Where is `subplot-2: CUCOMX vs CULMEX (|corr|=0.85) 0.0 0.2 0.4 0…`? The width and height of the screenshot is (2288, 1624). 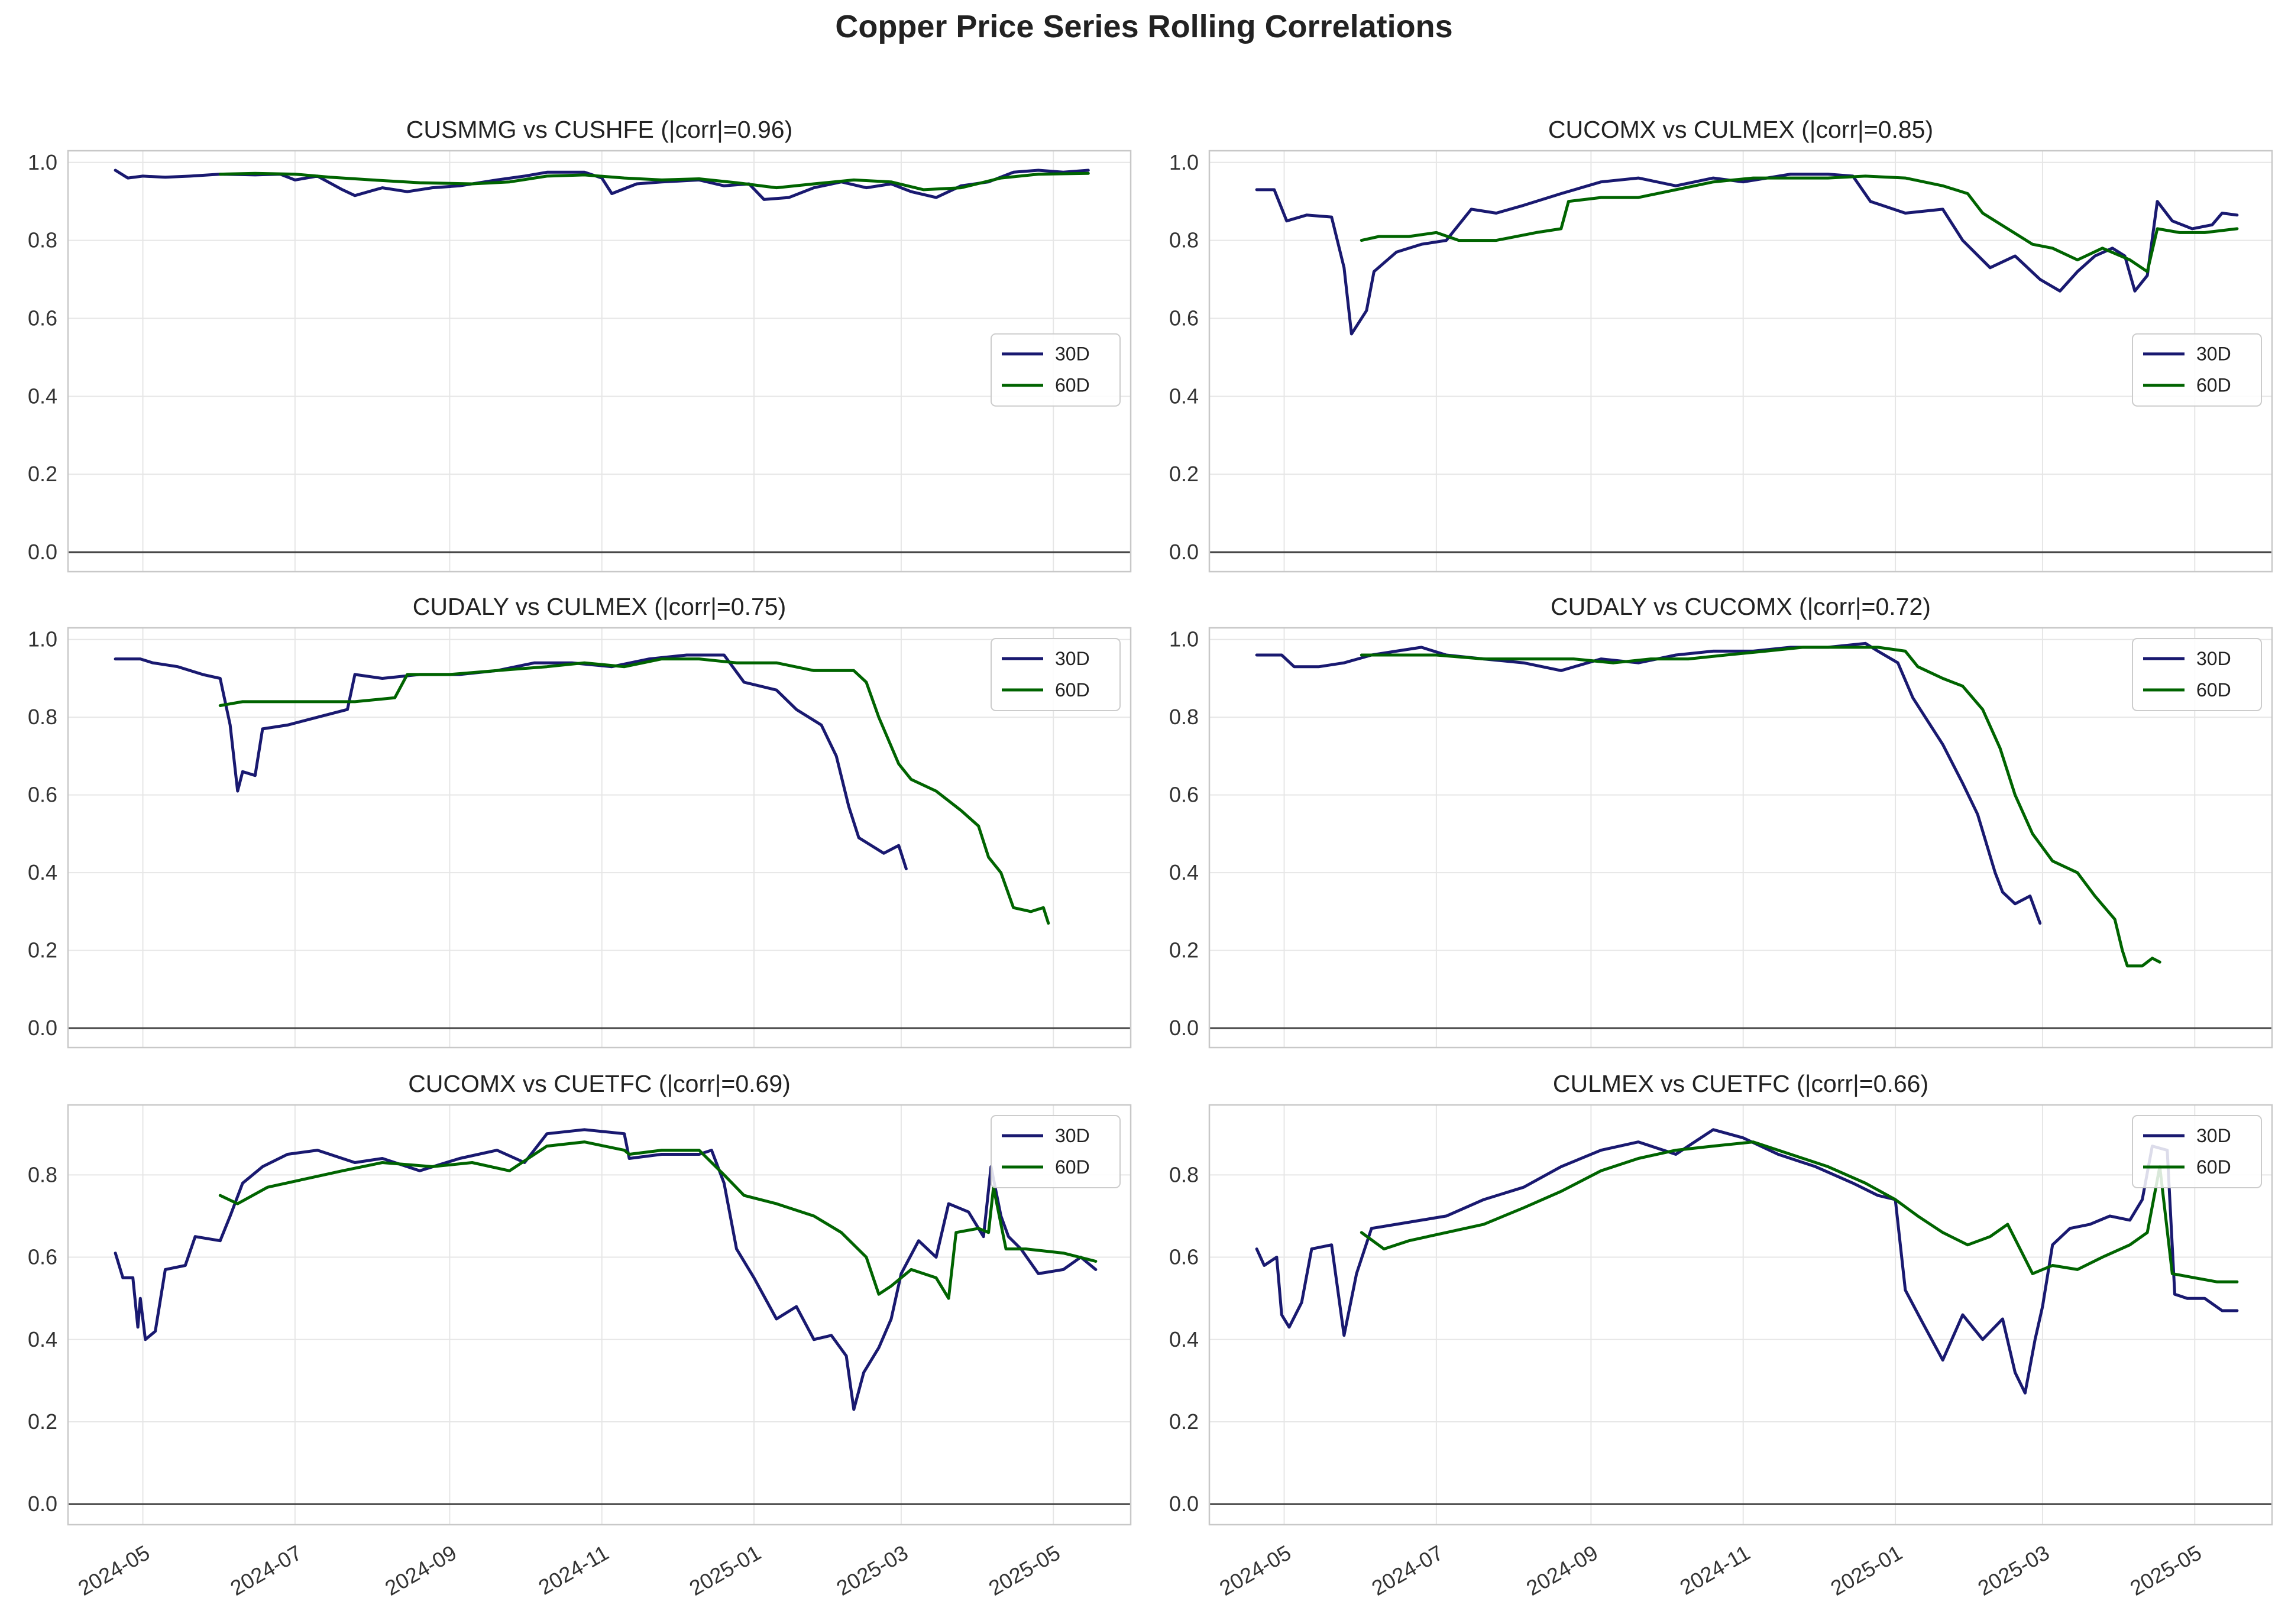
subplot-2: CUCOMX vs CULMEX (|corr|=0.85) 0.0 0.2 0.4 0… is located at coordinates (1721, 345).